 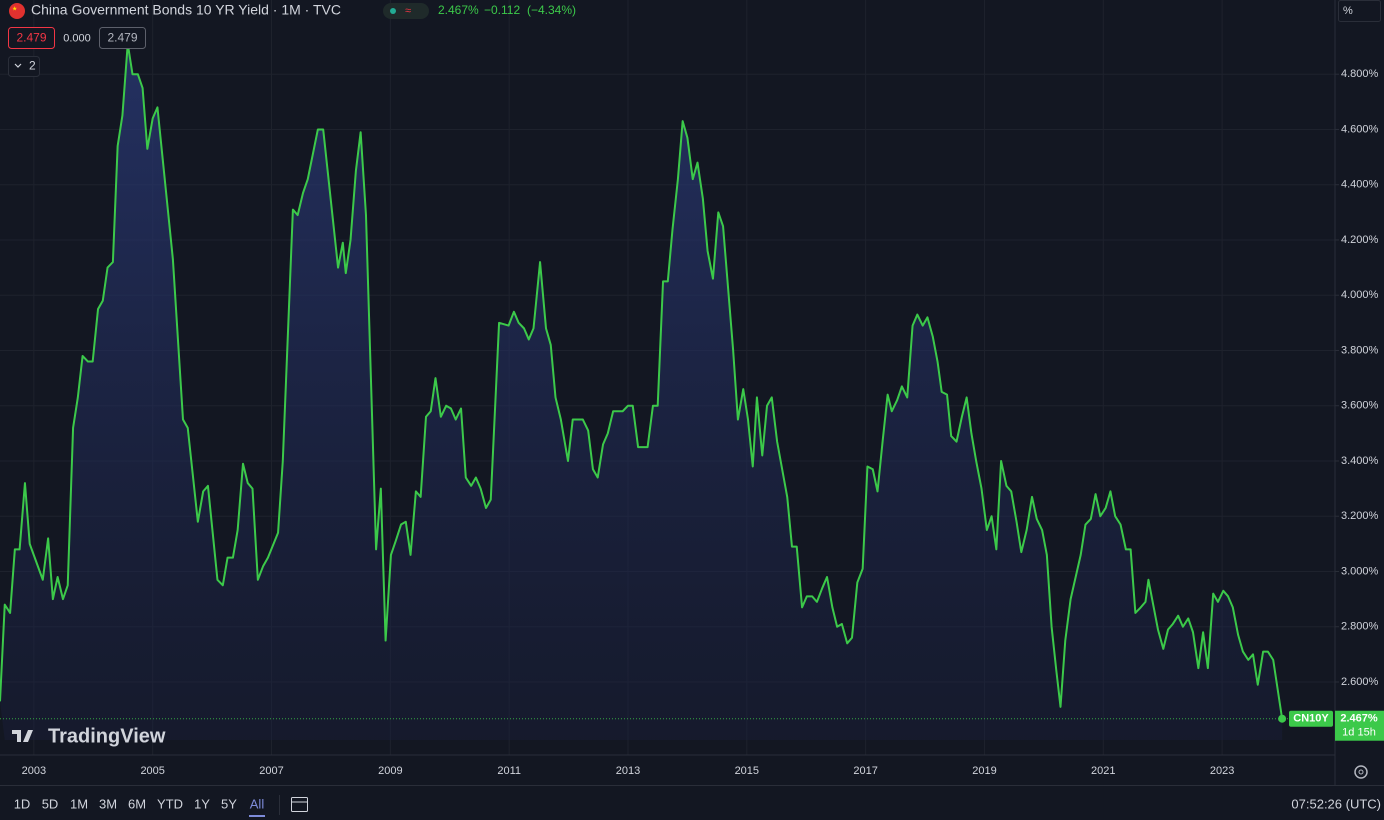 I want to click on countdown: 1d 15h, so click(x=1359, y=733).